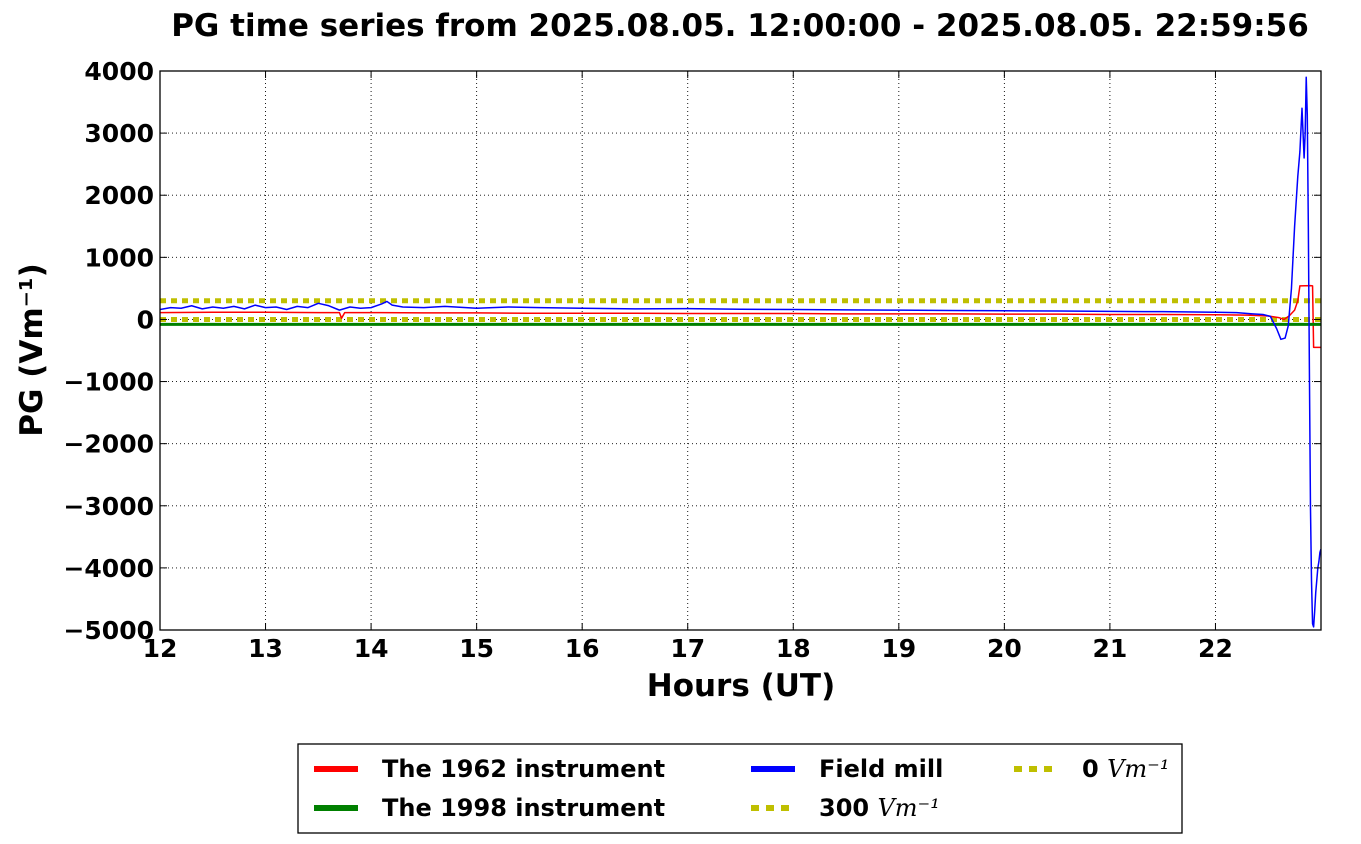  I want to click on x-tick-labels: 12 13 14 15 16 17 18 19 20 21 22, so click(688, 648).